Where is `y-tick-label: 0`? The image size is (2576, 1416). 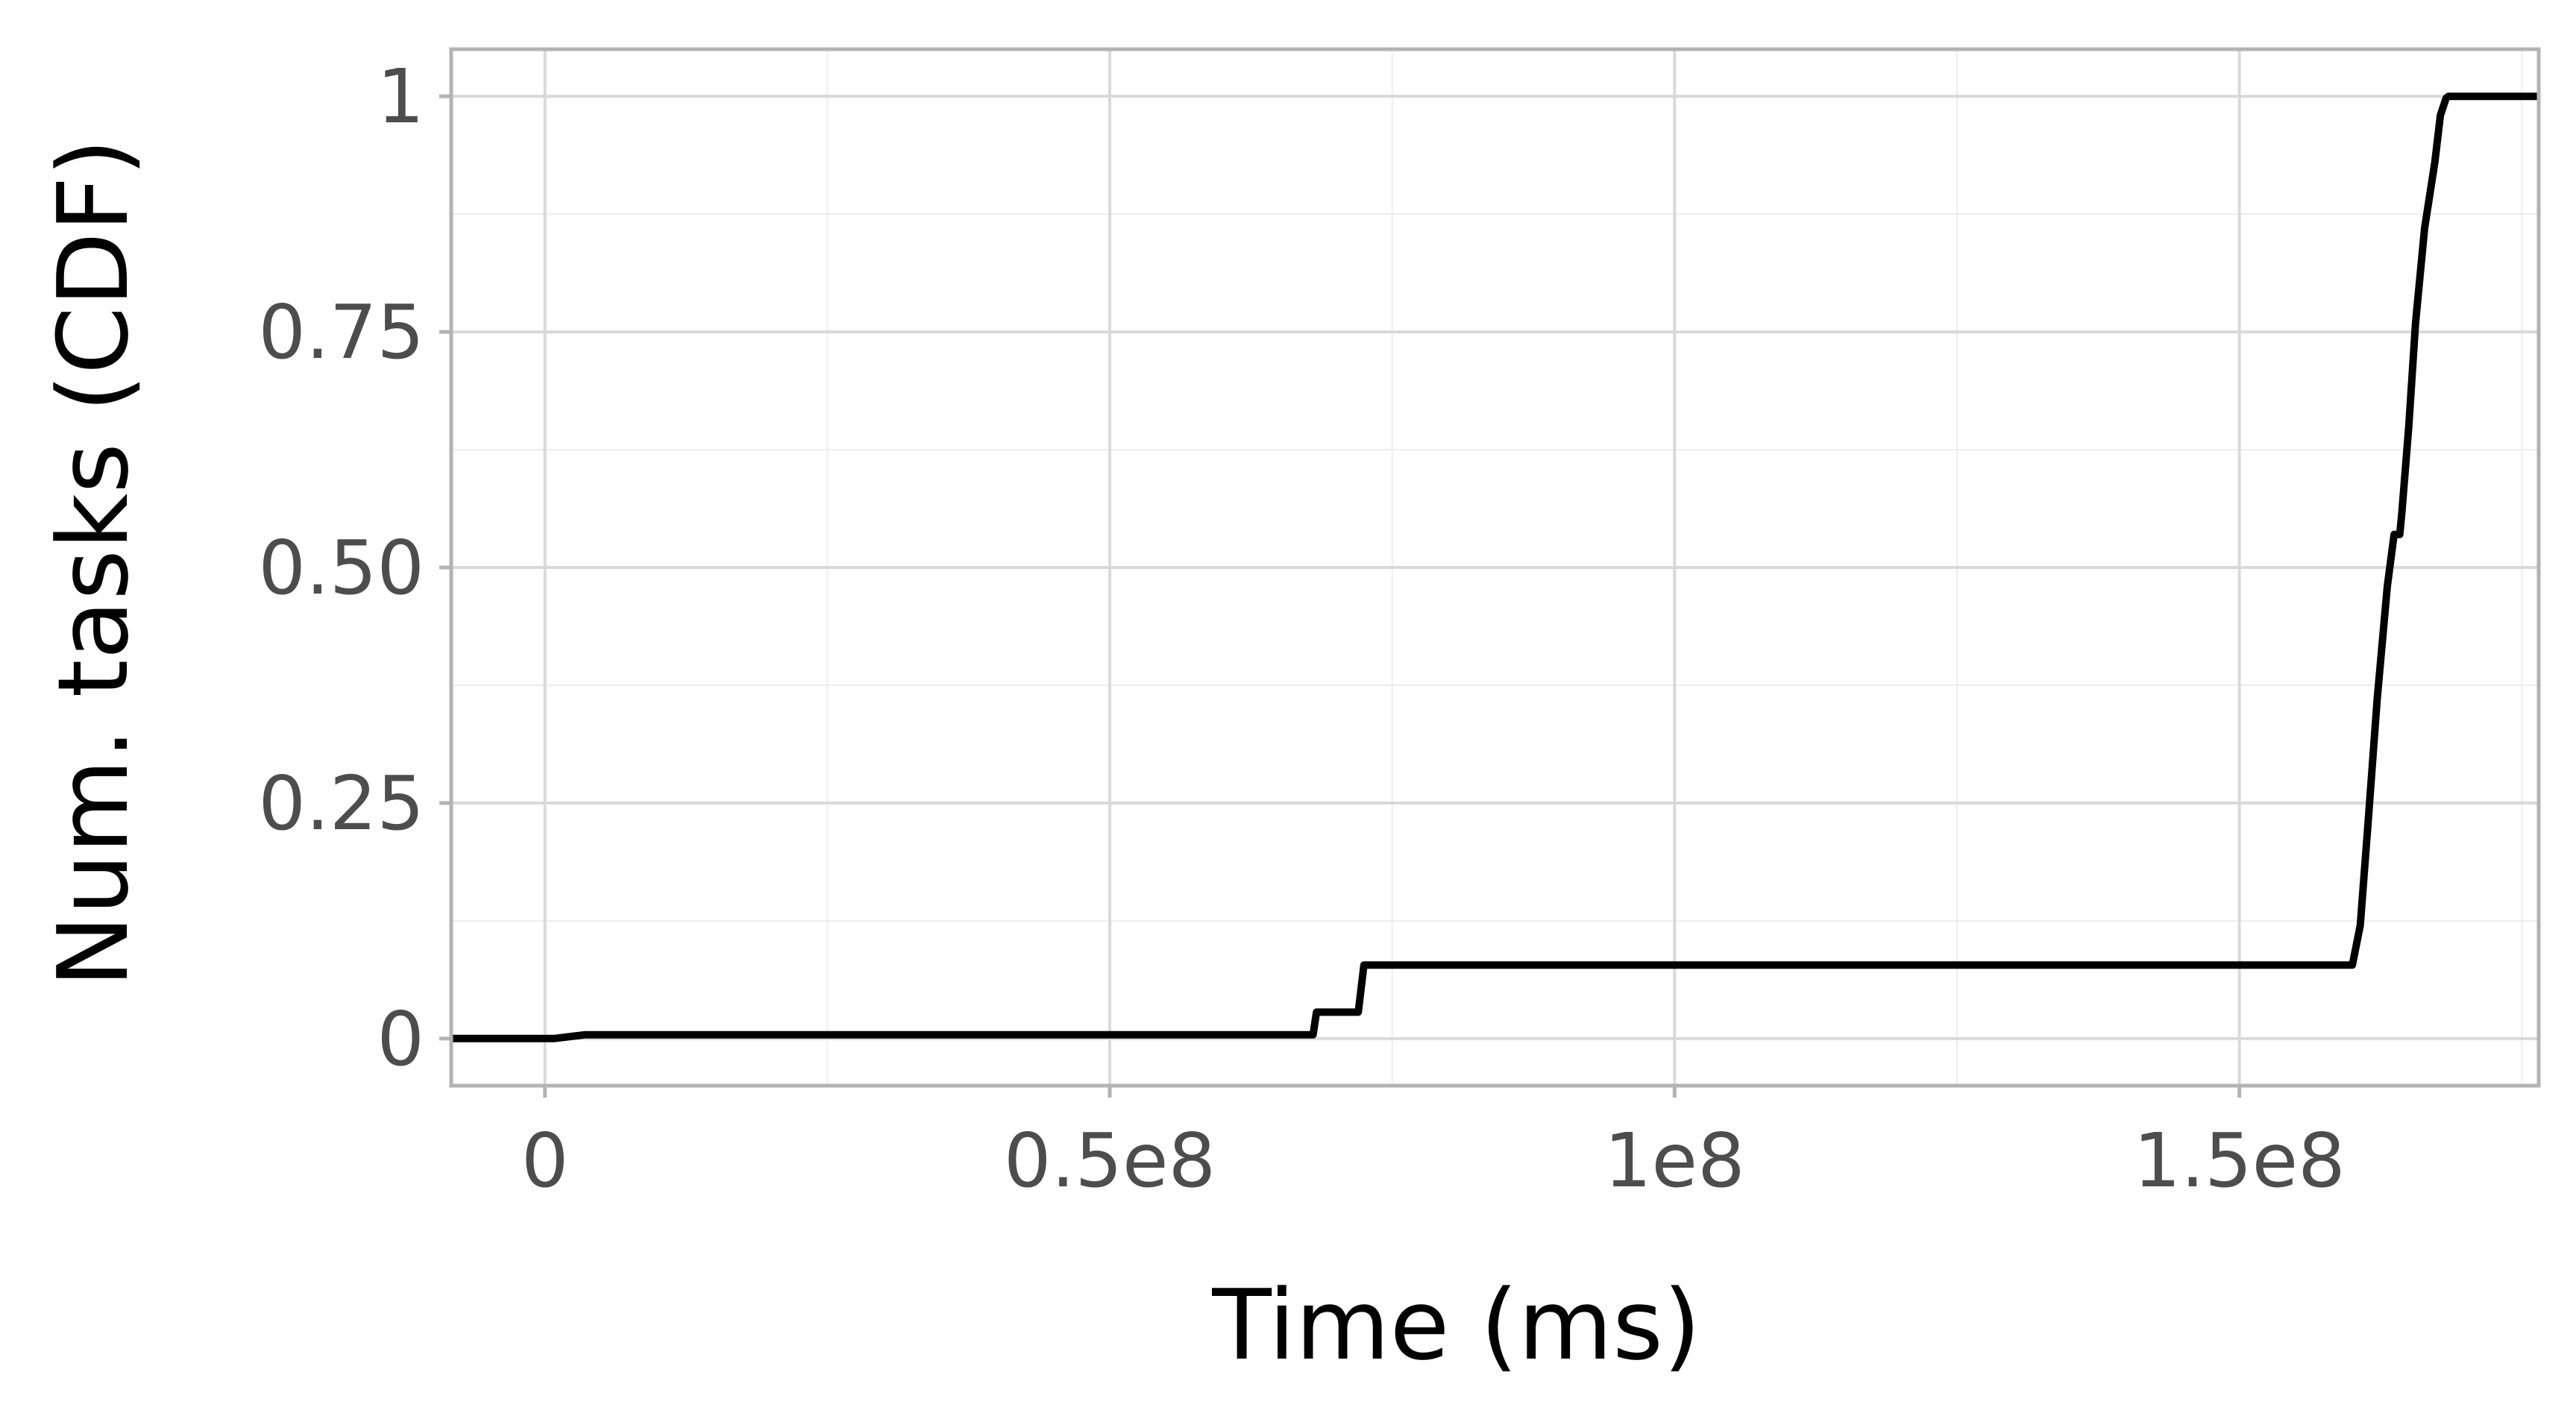 y-tick-label: 0 is located at coordinates (400, 1039).